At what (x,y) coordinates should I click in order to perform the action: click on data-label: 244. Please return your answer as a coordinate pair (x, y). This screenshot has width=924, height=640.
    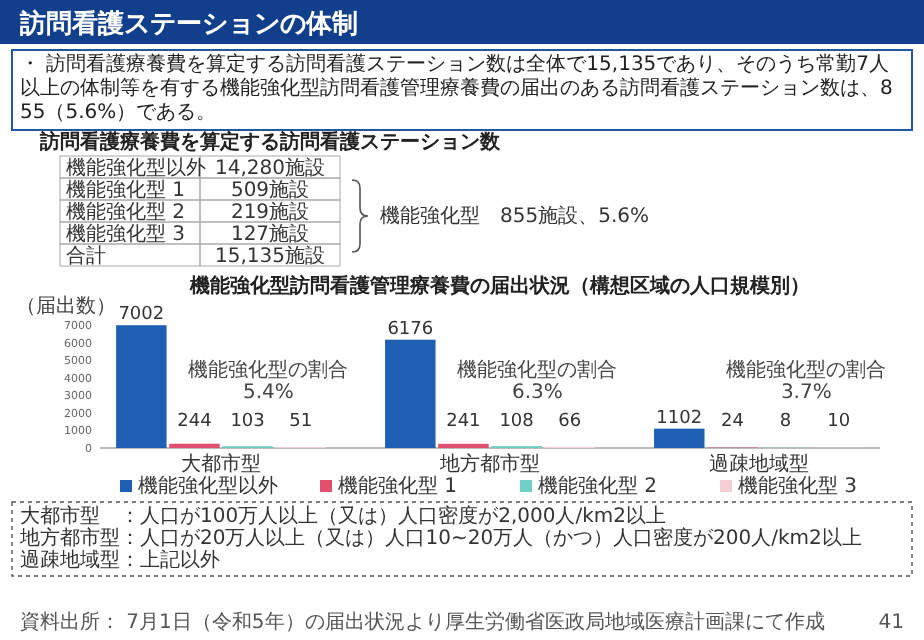
    Looking at the image, I should click on (195, 422).